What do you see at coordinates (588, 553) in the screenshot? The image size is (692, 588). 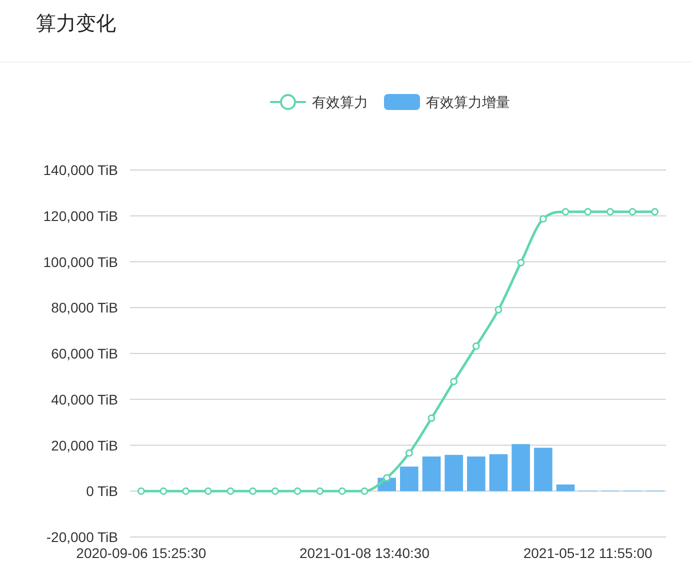 I see `x-tick-label: 2021-05-12 11:55:00` at bounding box center [588, 553].